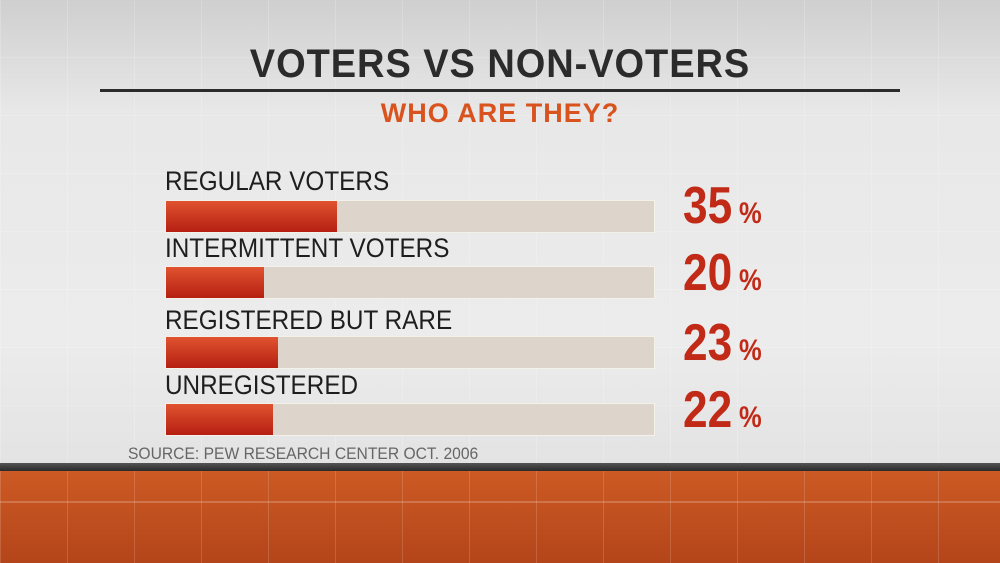 This screenshot has height=563, width=1000. I want to click on source-note: SOURCE: PEW RESEARCH CENTER OCT. 2006, so click(303, 453).